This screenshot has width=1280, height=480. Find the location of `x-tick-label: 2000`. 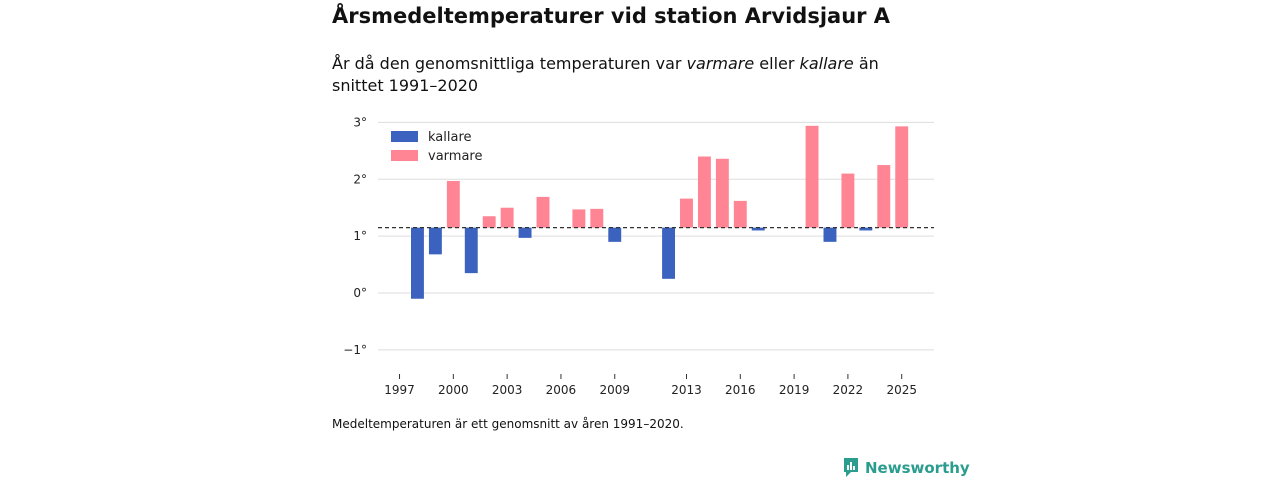

x-tick-label: 2000 is located at coordinates (453, 390).